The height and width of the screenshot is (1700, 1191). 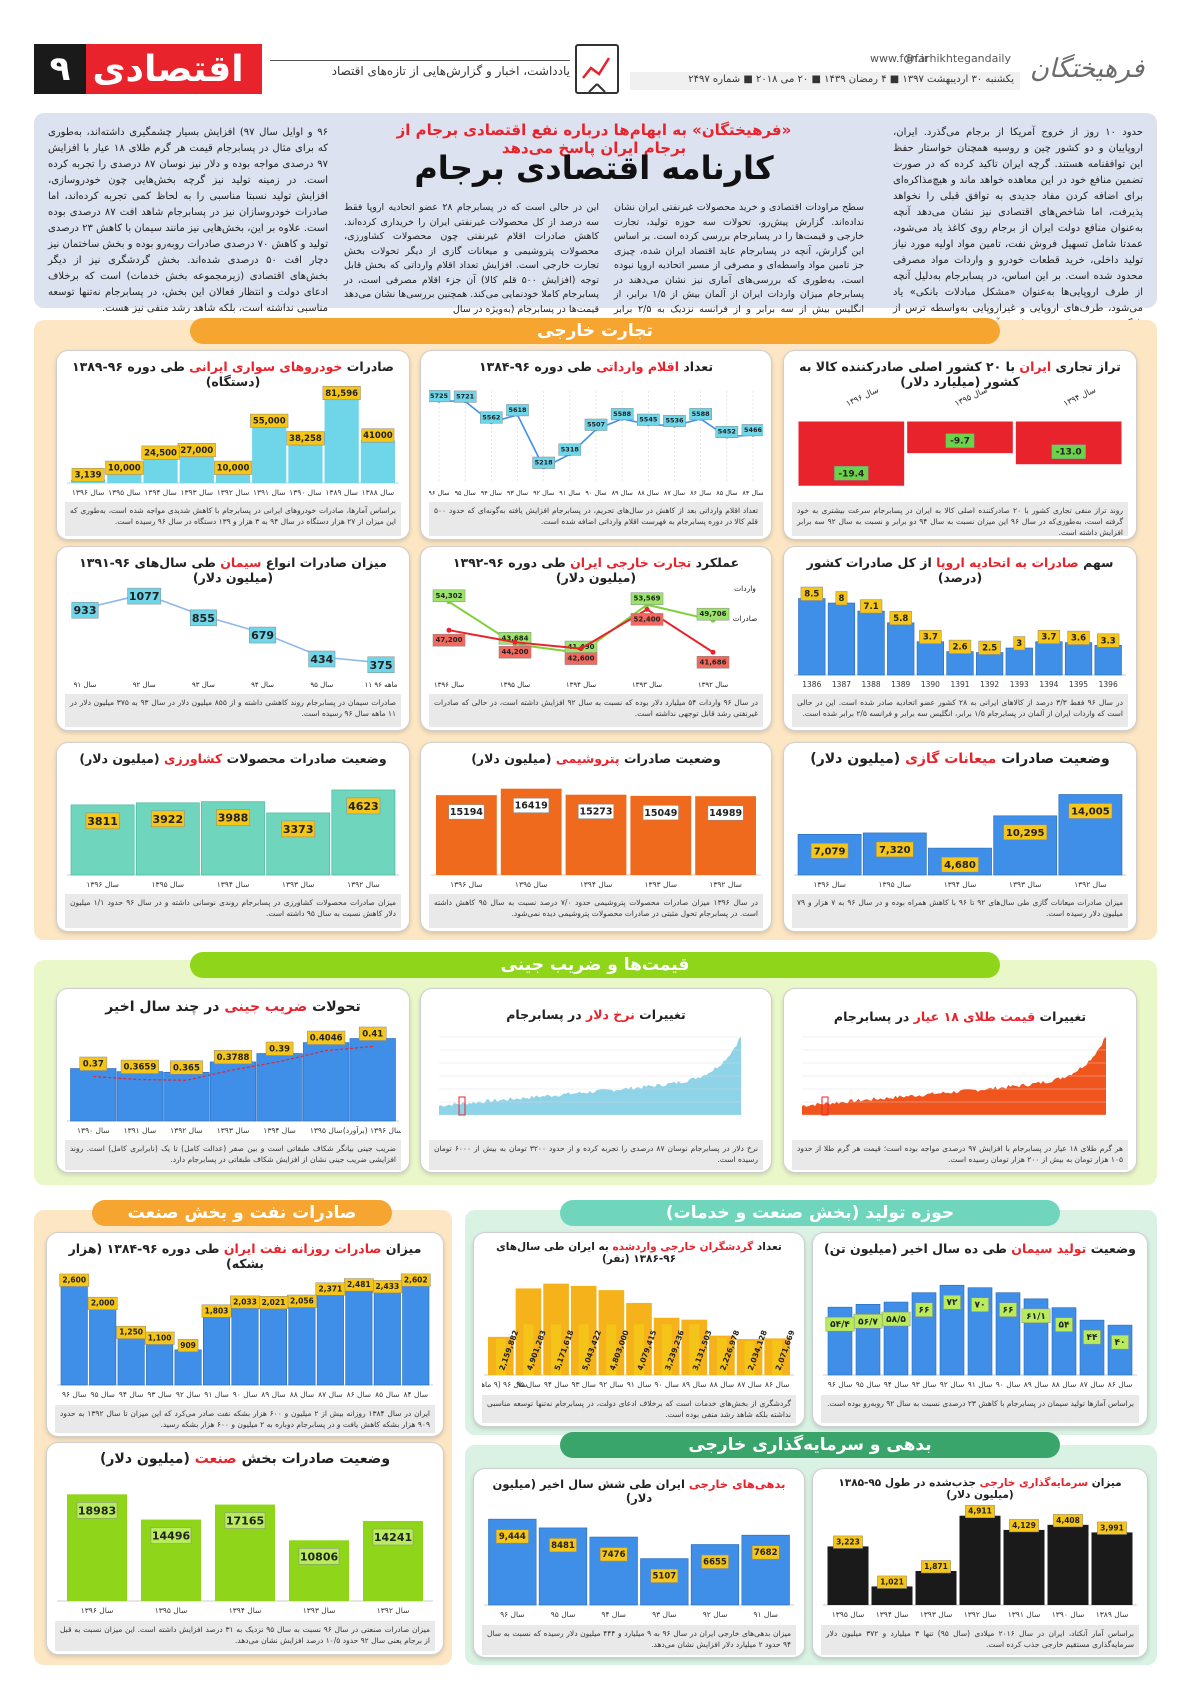 I want to click on data-label: ۵۴/۴, so click(x=840, y=1325).